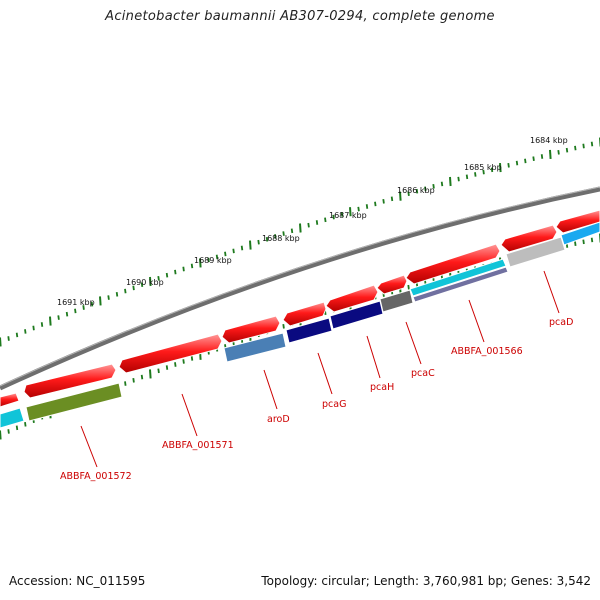 This screenshot has width=600, height=600. I want to click on gene-label-abbfa-001566: ABBFA_001566, so click(487, 351).